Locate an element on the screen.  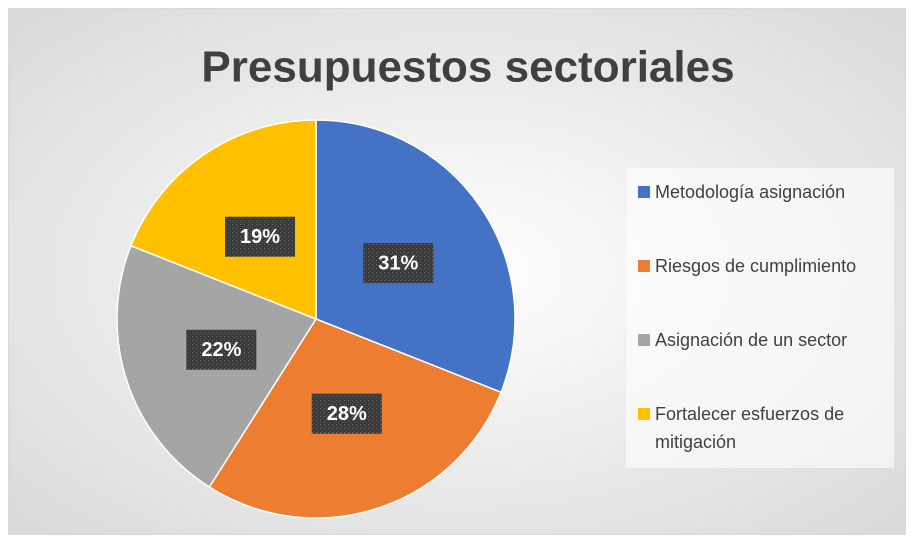
data-label: 28% is located at coordinates (347, 414).